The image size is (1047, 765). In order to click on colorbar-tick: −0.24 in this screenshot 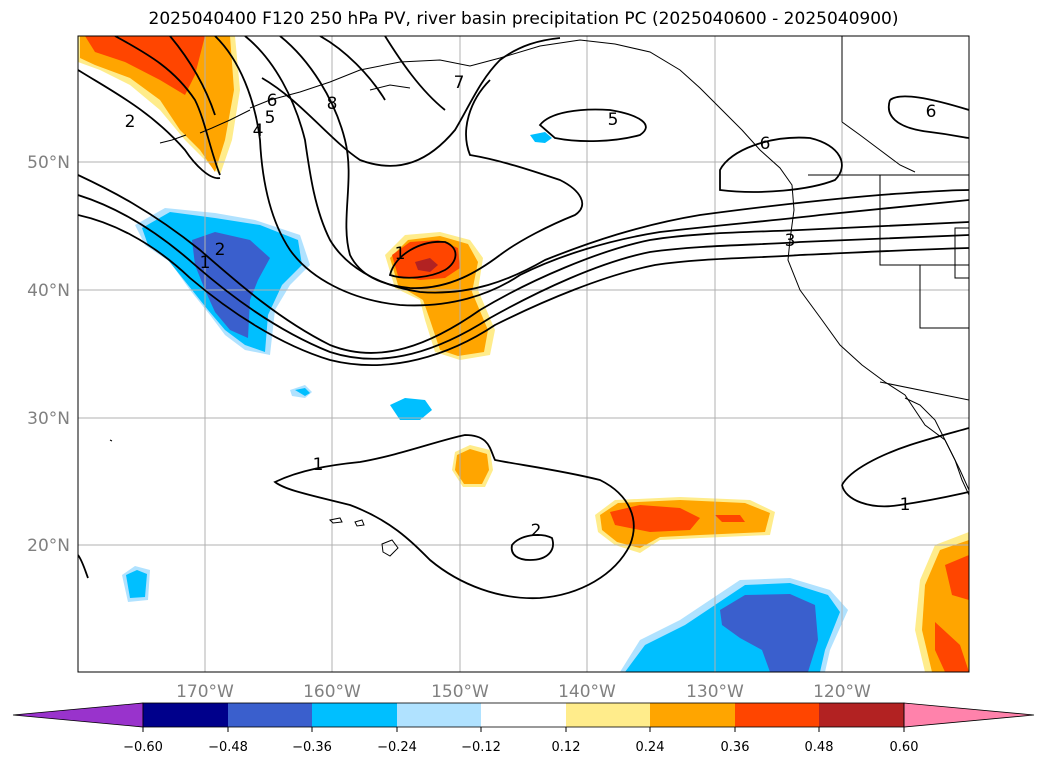, I will do `click(397, 747)`.